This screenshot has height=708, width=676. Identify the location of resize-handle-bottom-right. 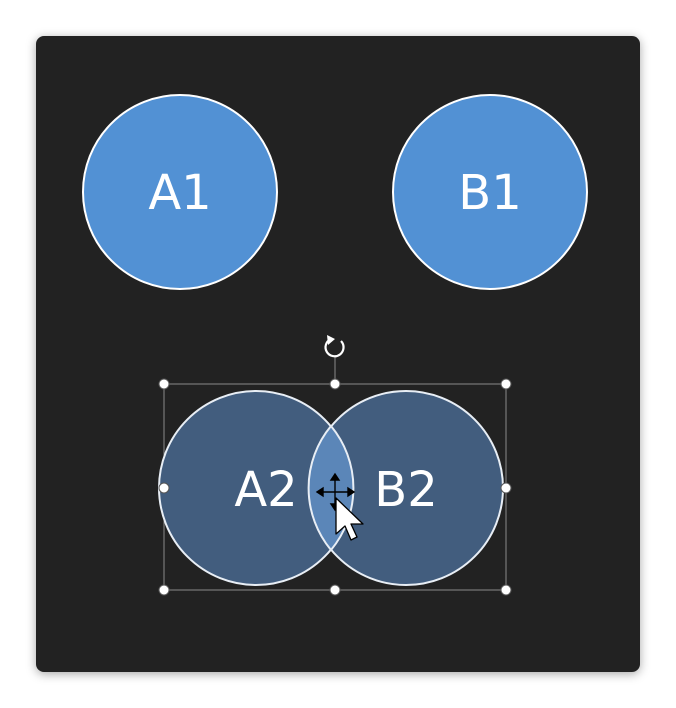
(506, 590).